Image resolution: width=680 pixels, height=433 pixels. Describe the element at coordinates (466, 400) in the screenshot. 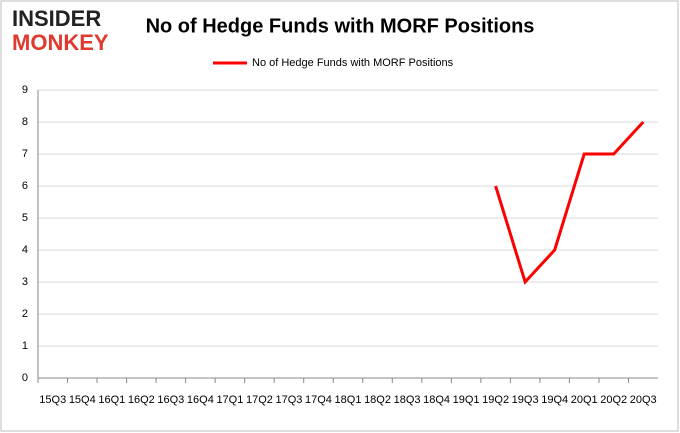

I see `x-tick-label: 19Q1` at that location.